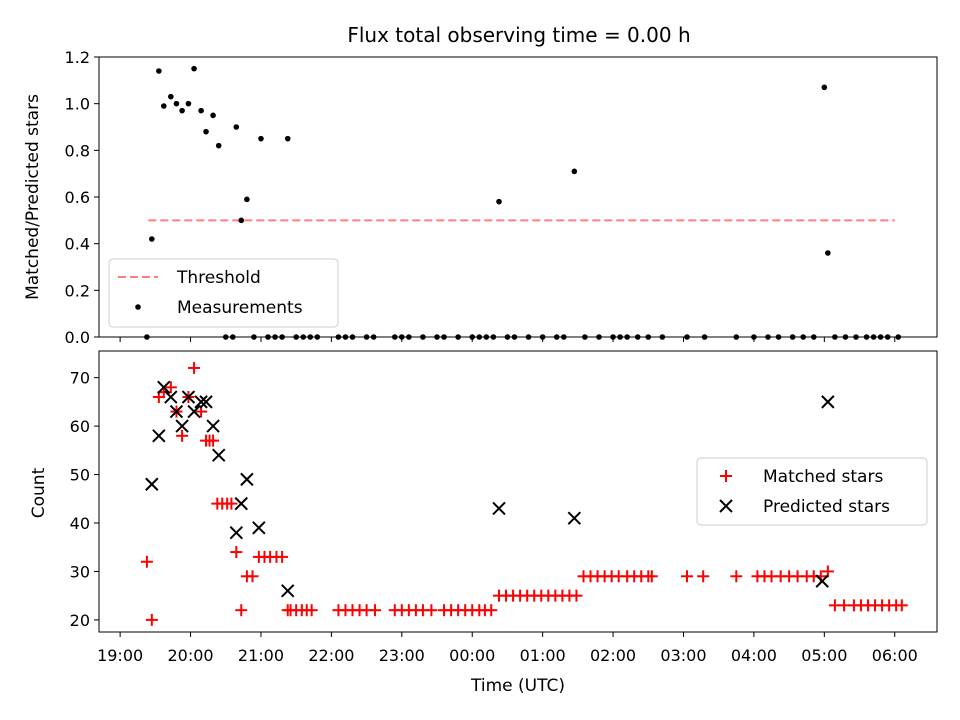  What do you see at coordinates (80, 378) in the screenshot?
I see `bottom-y-tick-label: 70` at bounding box center [80, 378].